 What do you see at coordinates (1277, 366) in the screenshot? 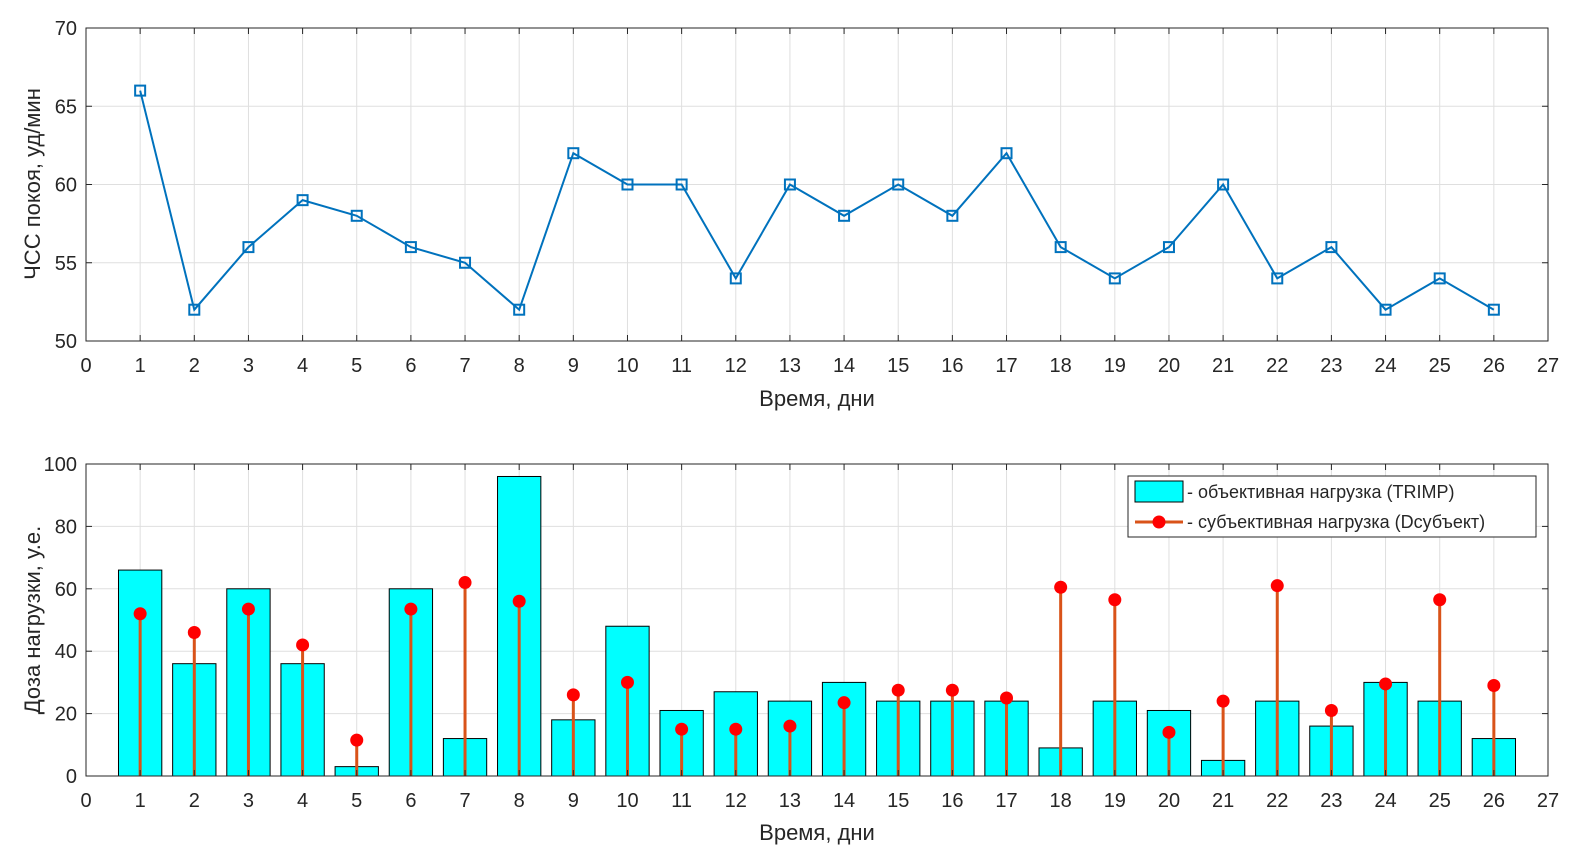
I see `ax1-xtick-label: 22` at bounding box center [1277, 366].